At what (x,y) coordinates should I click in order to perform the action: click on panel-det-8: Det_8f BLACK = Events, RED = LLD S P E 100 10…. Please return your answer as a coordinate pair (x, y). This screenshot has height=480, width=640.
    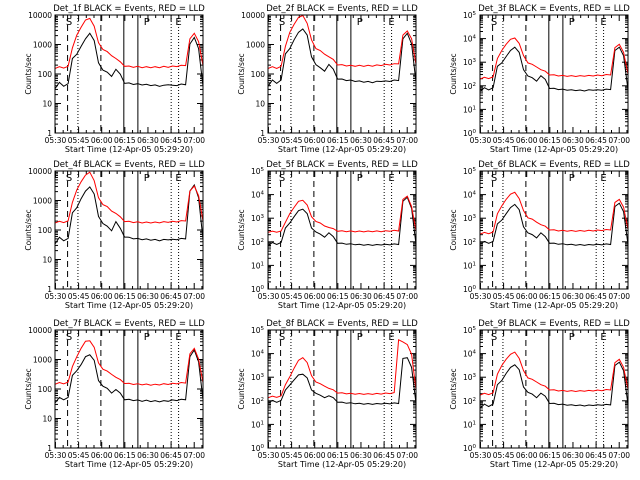
    Looking at the image, I should click on (327, 394).